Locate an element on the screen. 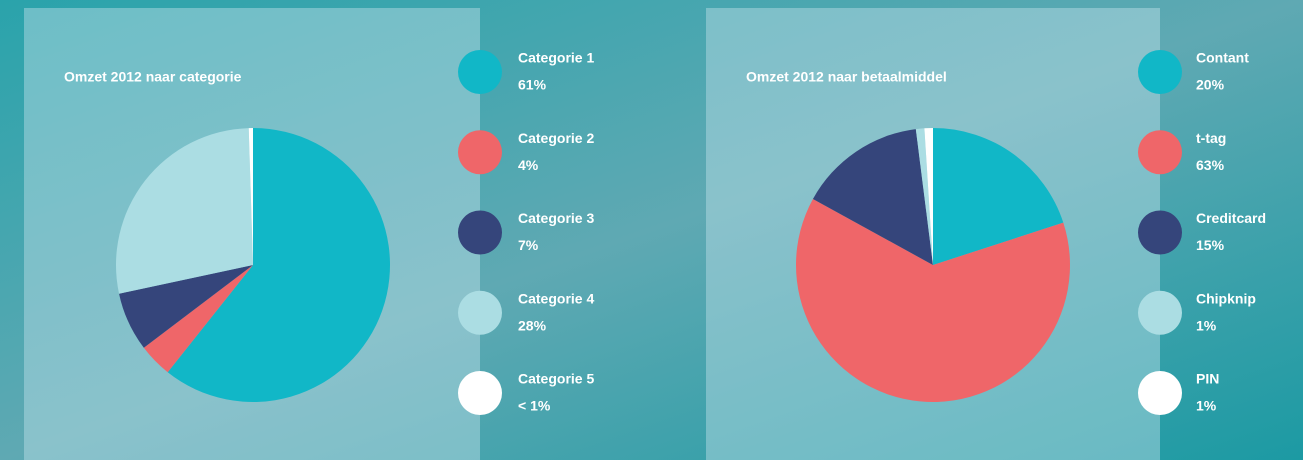 The width and height of the screenshot is (1303, 460). legend-label: PIN is located at coordinates (1207, 379).